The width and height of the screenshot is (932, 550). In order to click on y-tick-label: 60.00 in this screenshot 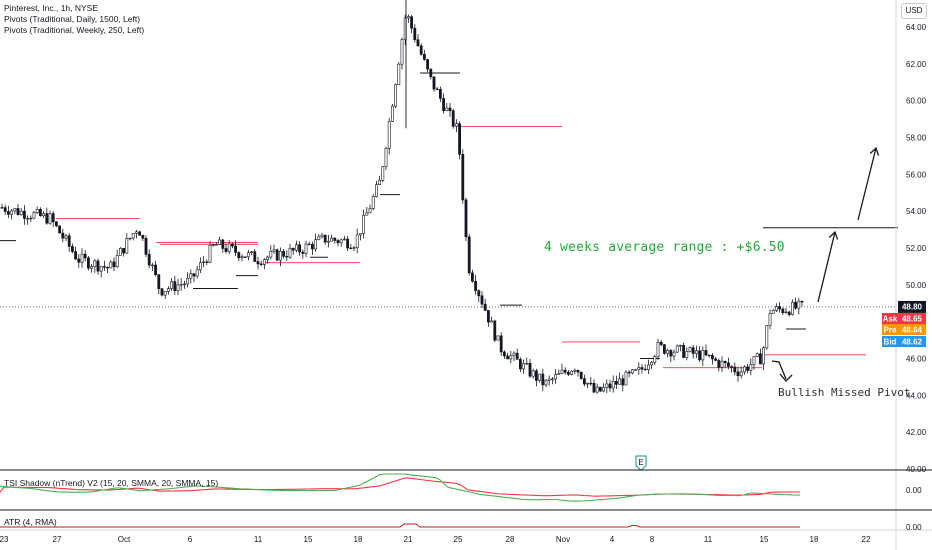, I will do `click(916, 101)`.